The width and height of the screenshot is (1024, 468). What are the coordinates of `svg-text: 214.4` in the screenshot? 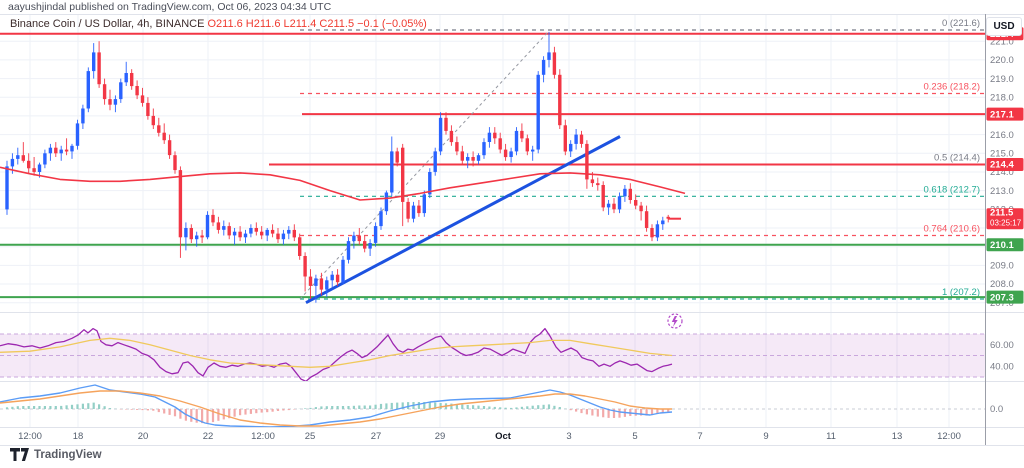 It's located at (1002, 165).